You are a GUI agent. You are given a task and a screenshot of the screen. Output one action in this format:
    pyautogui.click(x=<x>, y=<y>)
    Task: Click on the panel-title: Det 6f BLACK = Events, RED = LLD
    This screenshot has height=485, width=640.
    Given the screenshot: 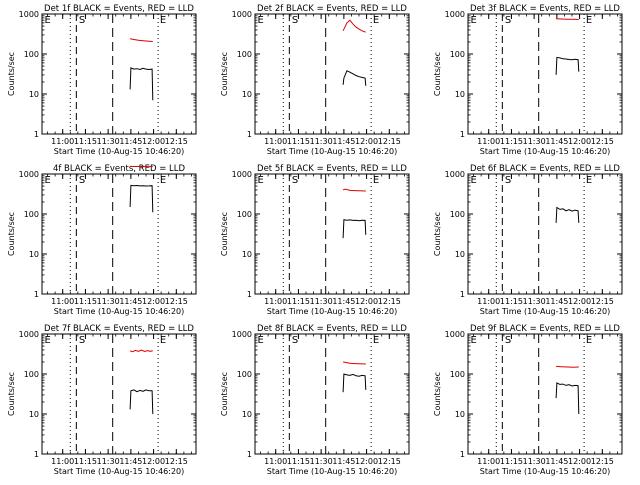 What is the action you would take?
    pyautogui.click(x=545, y=169)
    